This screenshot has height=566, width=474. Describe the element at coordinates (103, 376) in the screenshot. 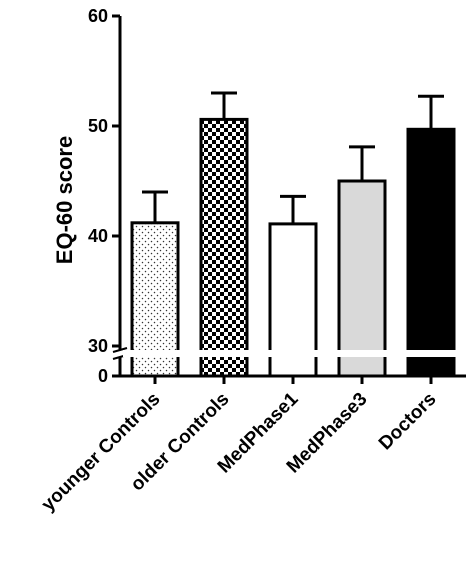

I see `y-tick-label: 0` at that location.